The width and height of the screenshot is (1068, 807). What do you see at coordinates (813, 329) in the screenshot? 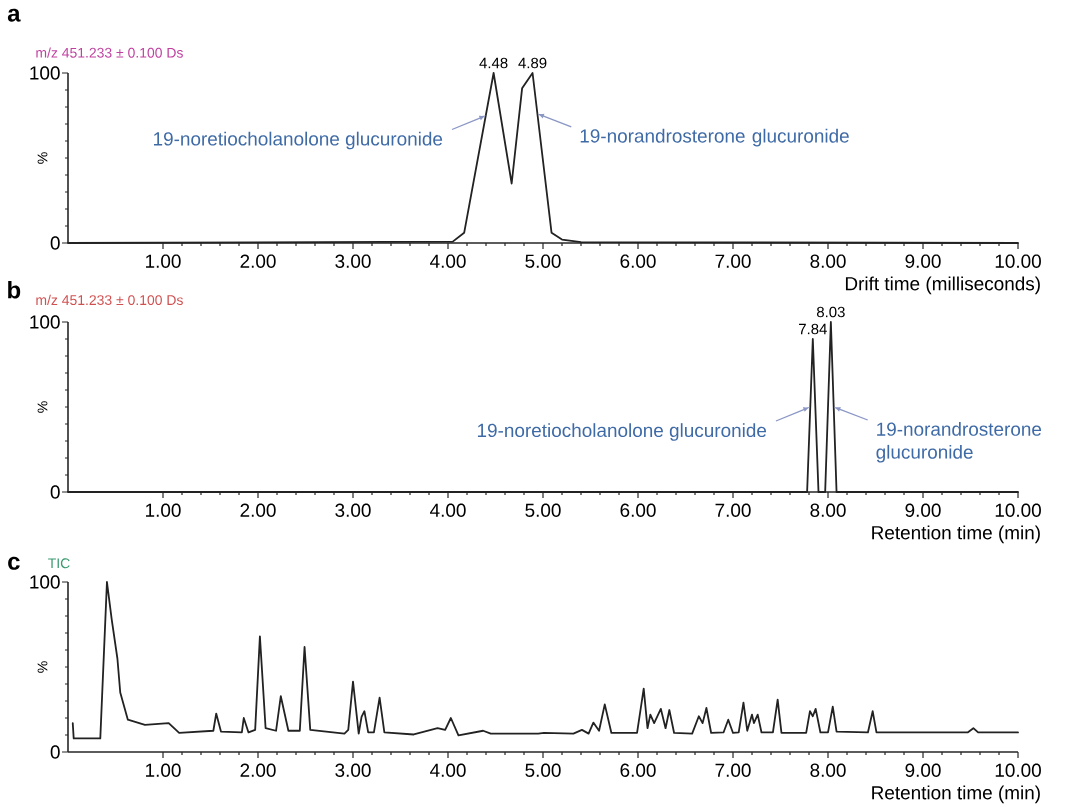
I see `annotation: 7.84` at bounding box center [813, 329].